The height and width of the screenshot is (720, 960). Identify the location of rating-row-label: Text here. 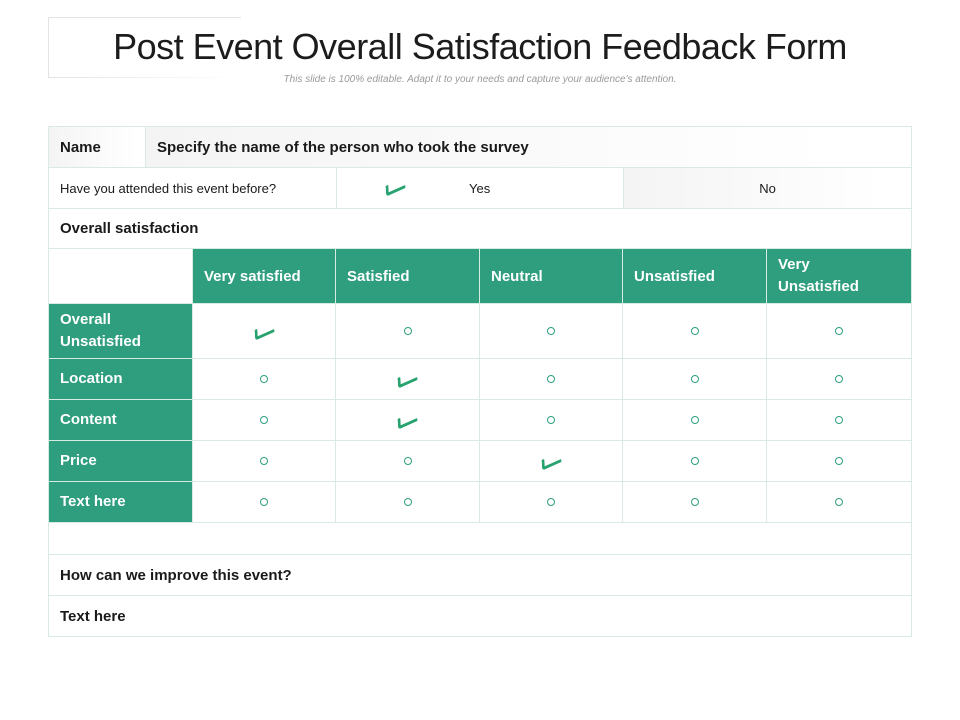
(121, 502).